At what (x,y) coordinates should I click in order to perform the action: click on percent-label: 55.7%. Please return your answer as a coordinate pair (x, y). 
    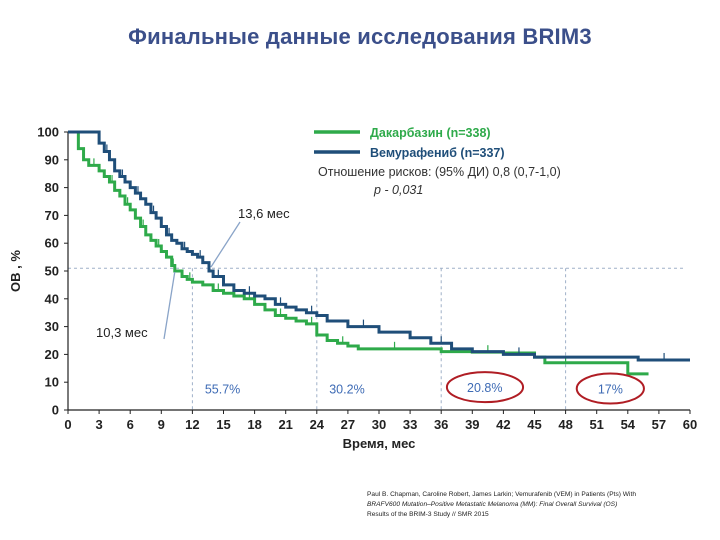
    Looking at the image, I should click on (222, 390).